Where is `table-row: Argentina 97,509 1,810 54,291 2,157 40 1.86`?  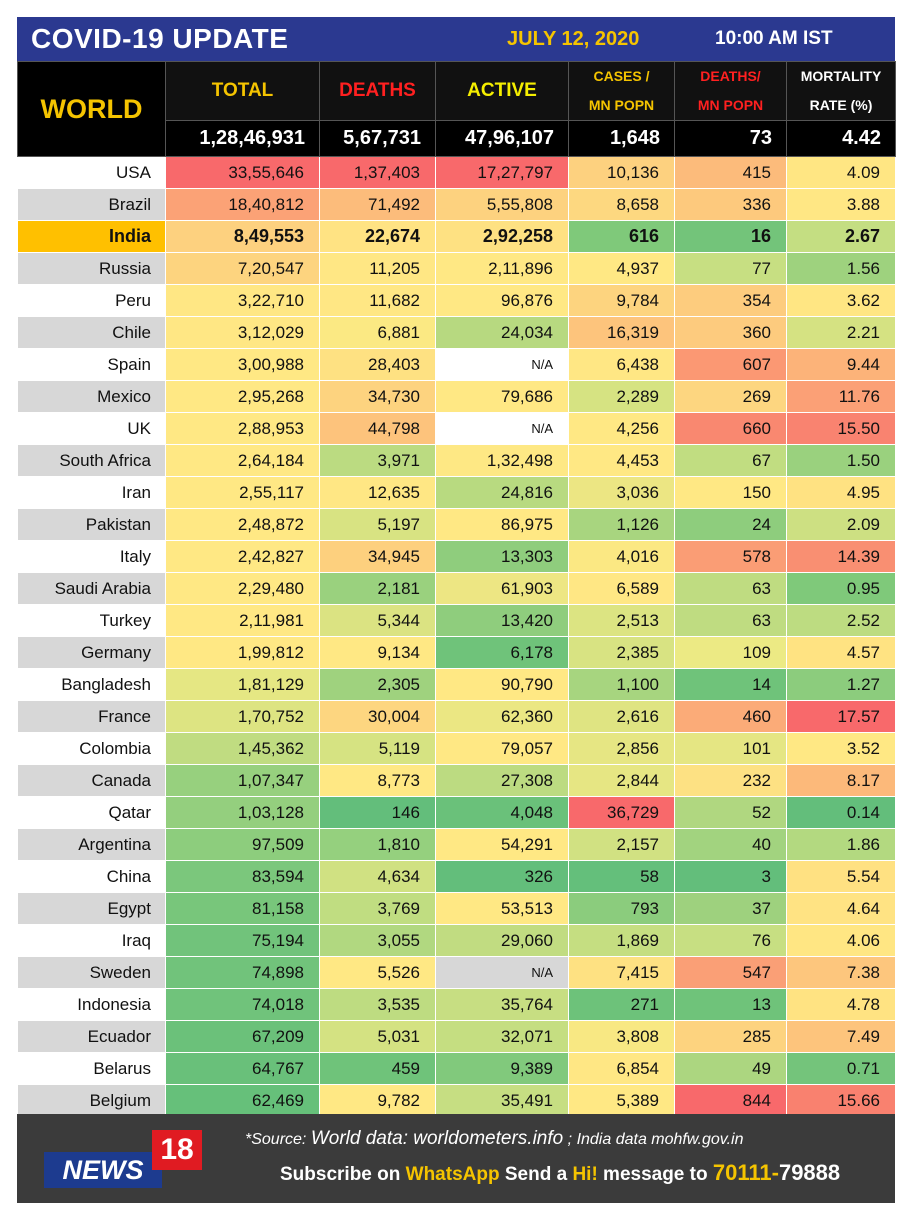
table-row: Argentina 97,509 1,810 54,291 2,157 40 1.86 is located at coordinates (456, 844).